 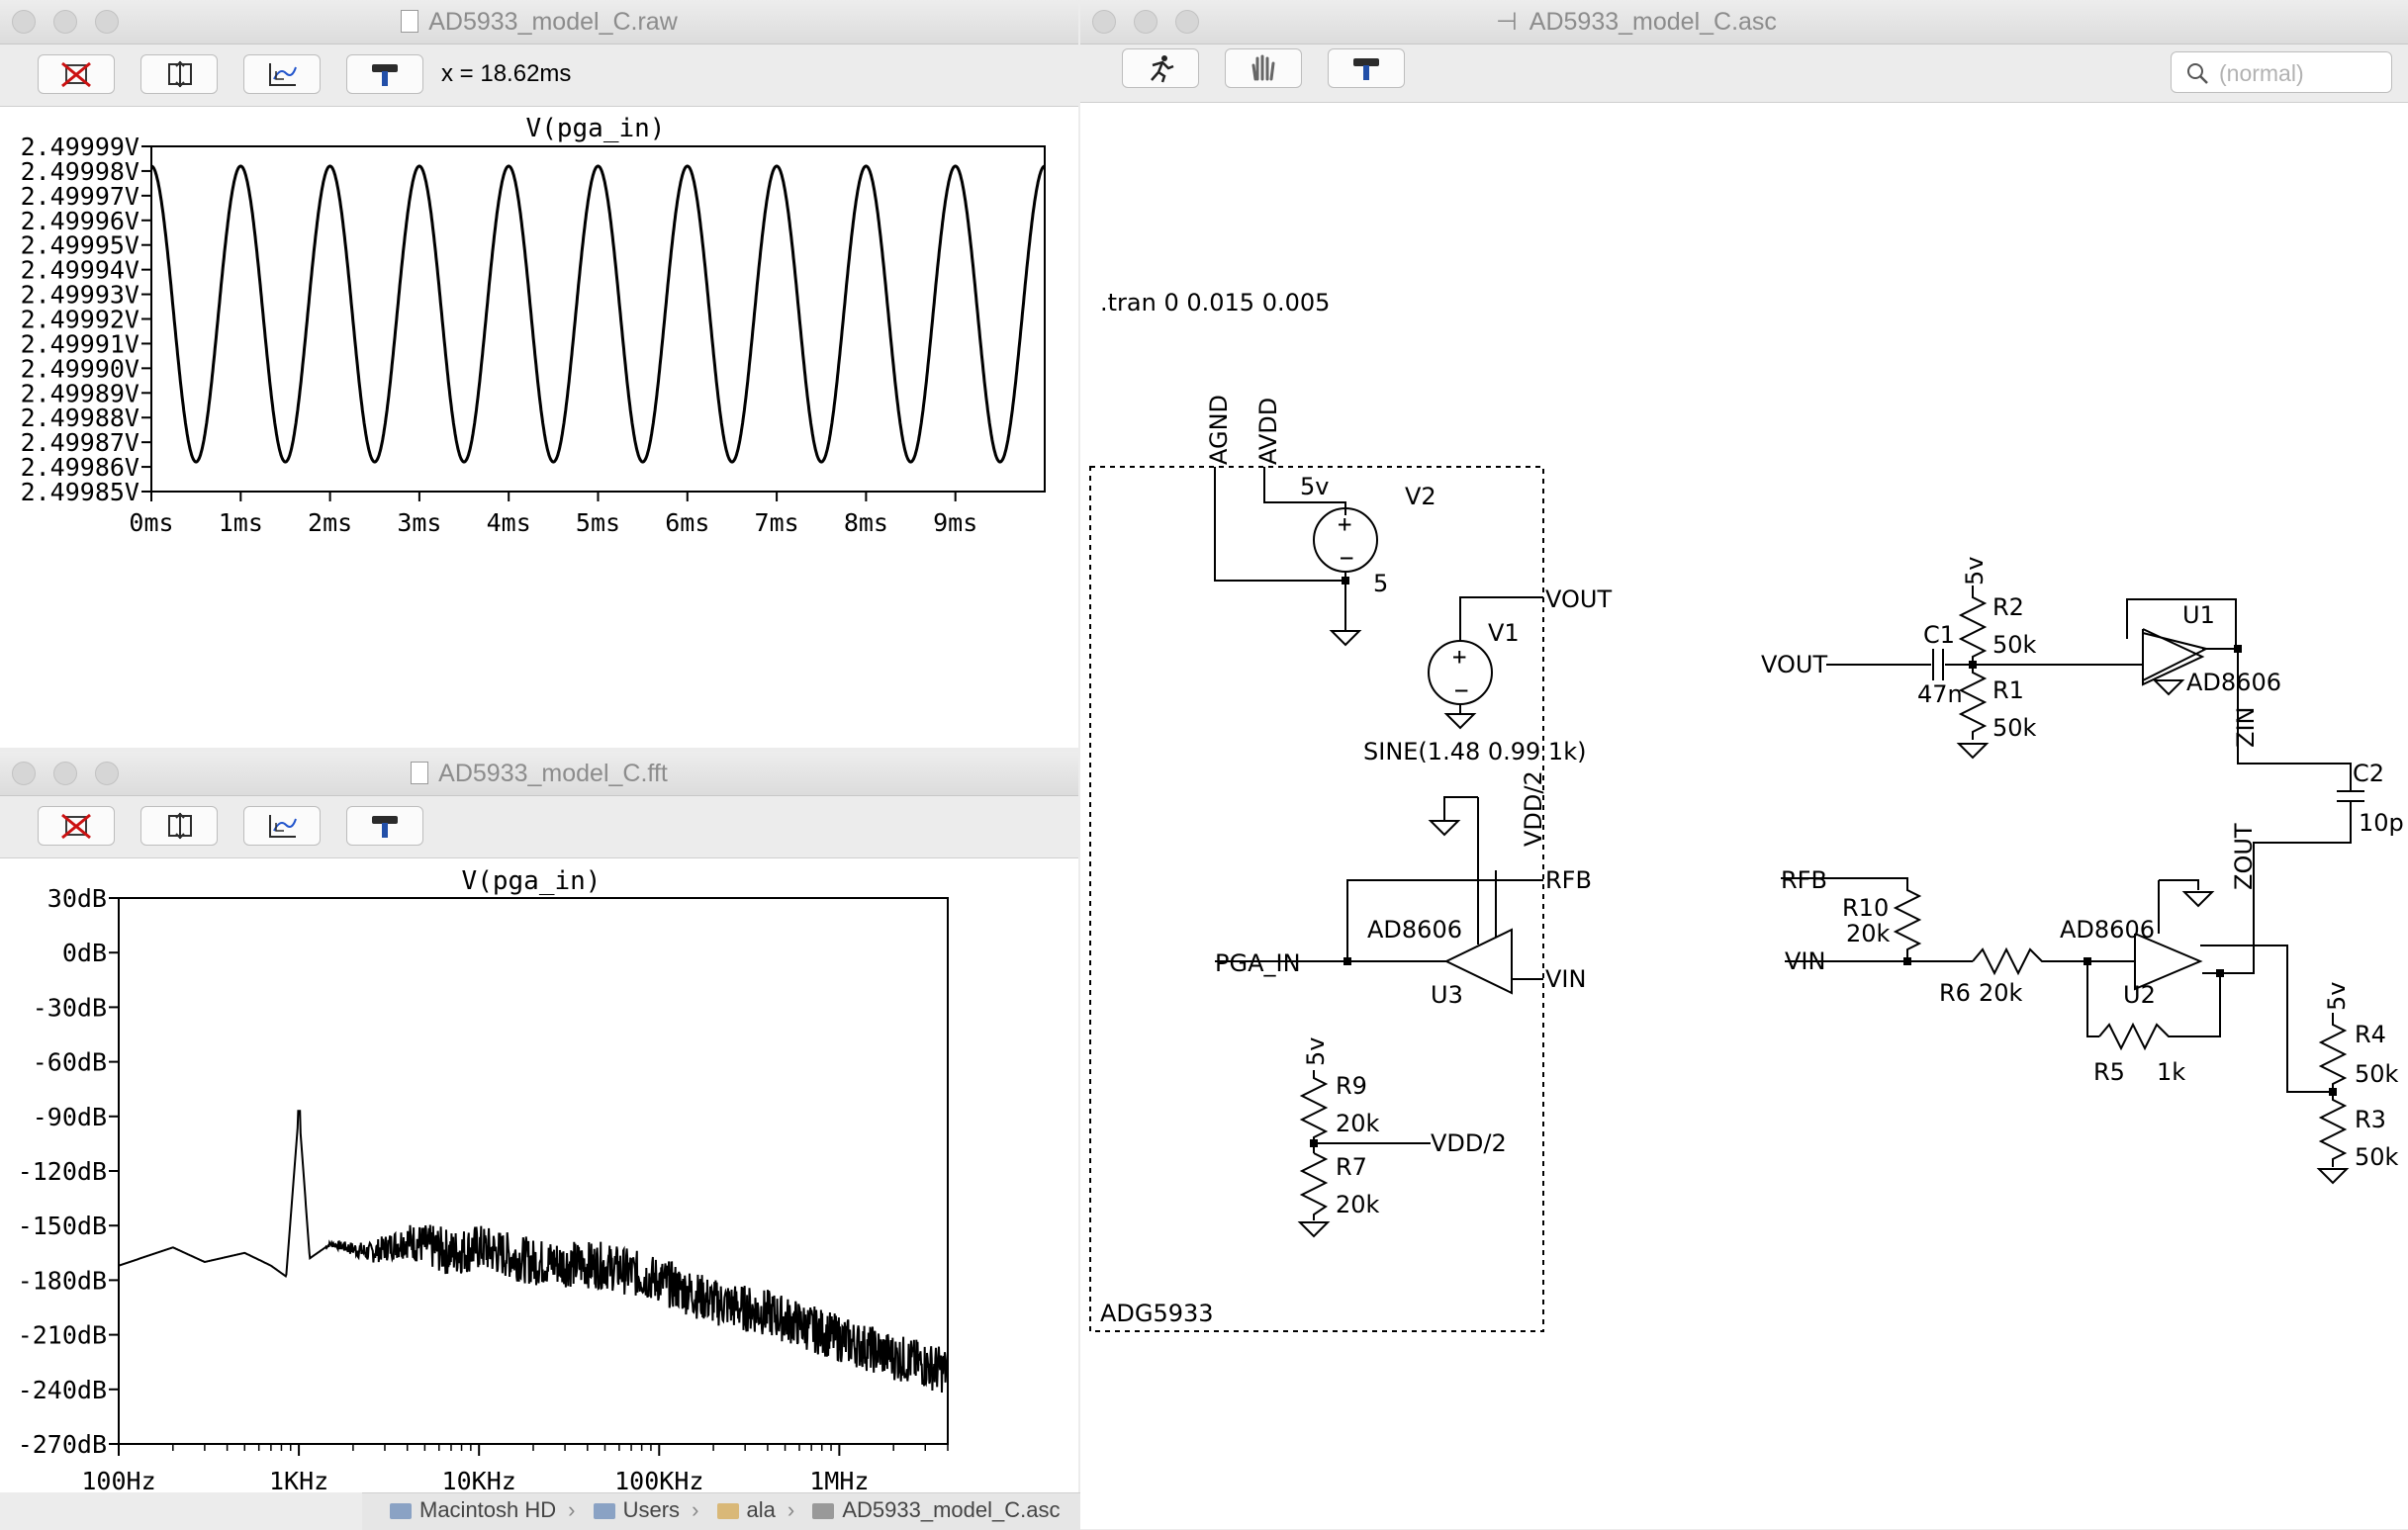 I want to click on r4-5v-label: 5v, so click(x=2337, y=996).